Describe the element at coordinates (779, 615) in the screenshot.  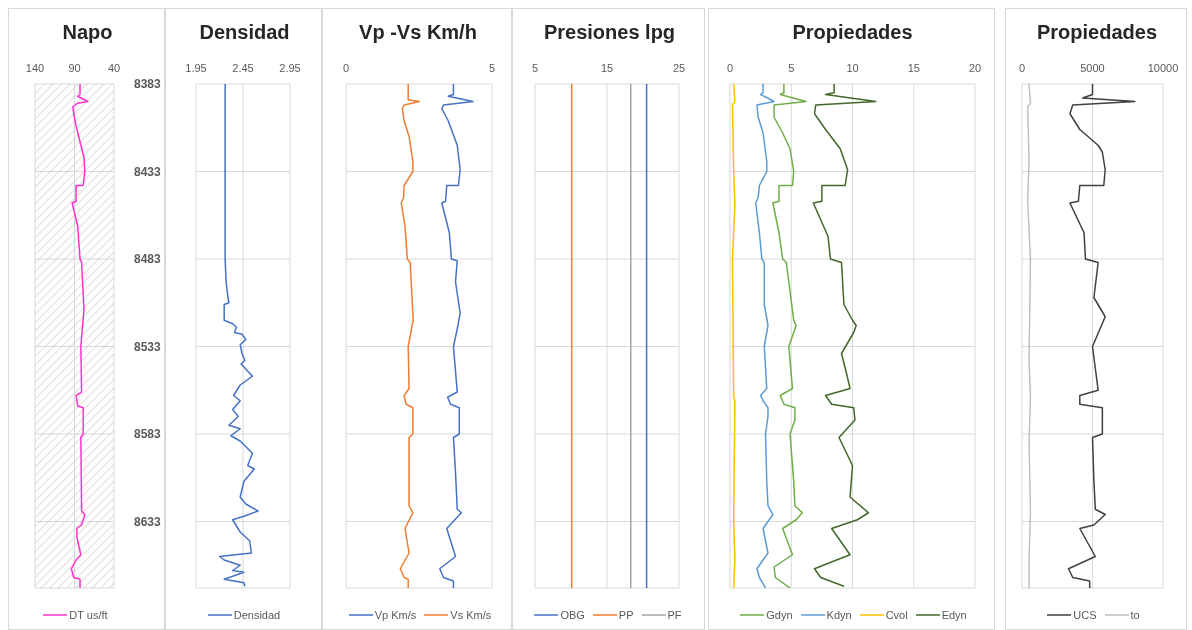
I see `legend-label: Gdyn` at that location.